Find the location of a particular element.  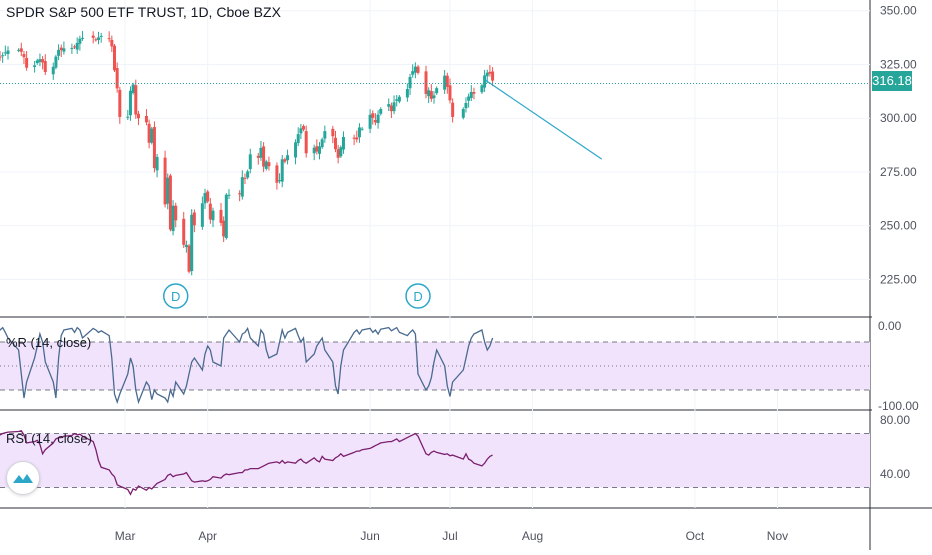

tradingview-logo is located at coordinates (23, 478).